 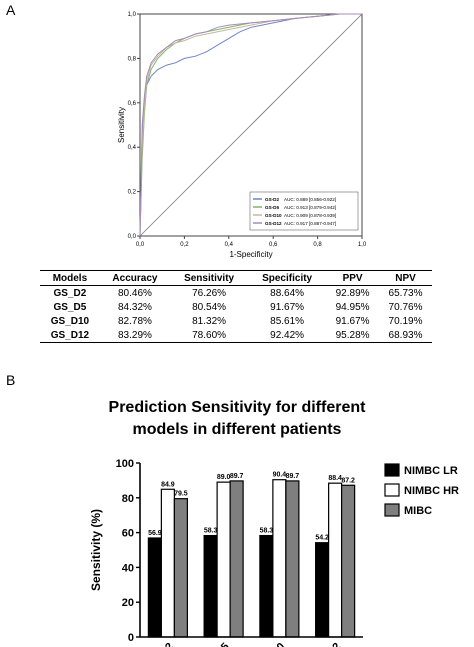 I want to click on table-cell: 78.60%, so click(x=209, y=335).